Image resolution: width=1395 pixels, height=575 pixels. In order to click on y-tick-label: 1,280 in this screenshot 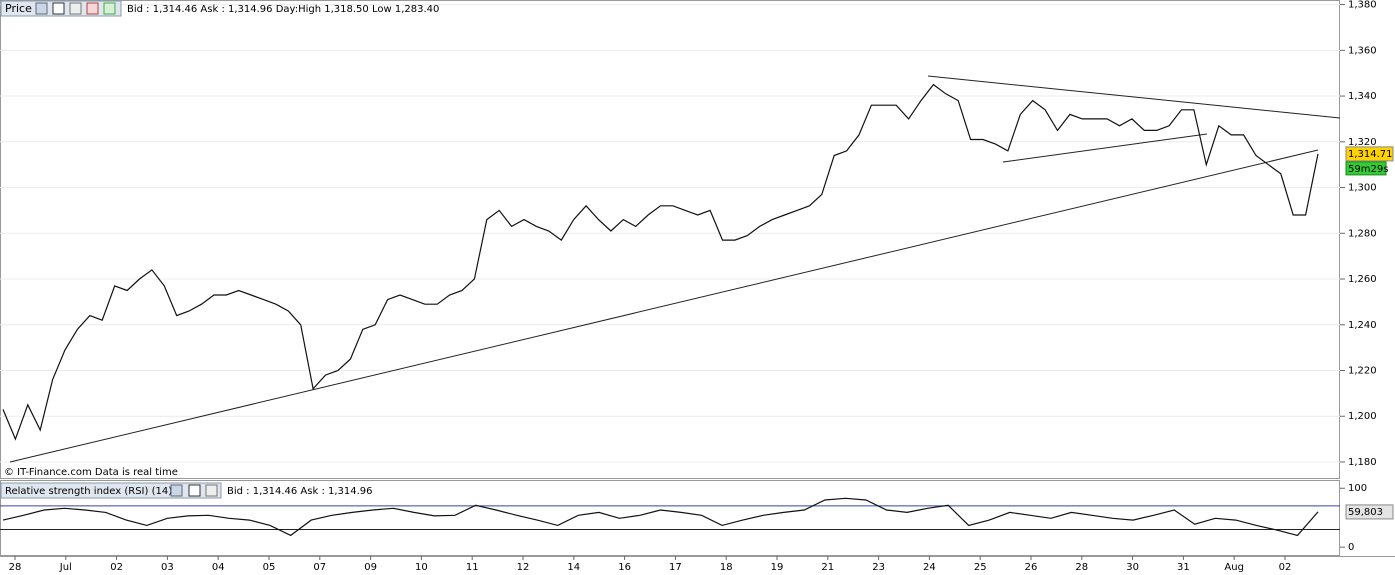, I will do `click(1362, 233)`.